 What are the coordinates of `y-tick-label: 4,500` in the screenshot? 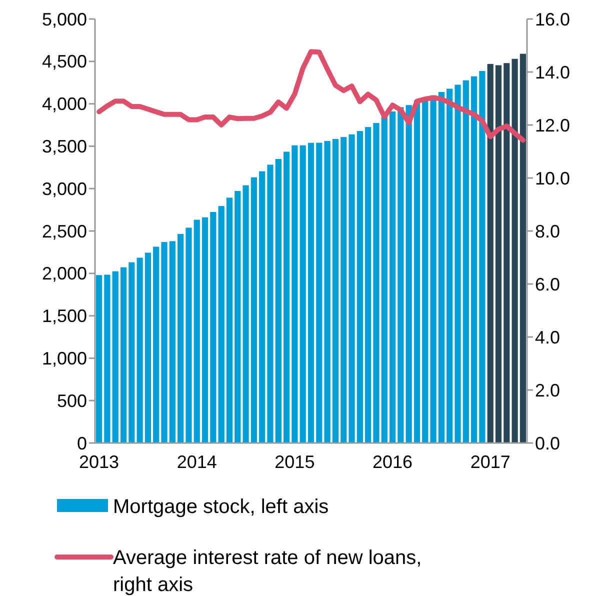 It's located at (64, 62).